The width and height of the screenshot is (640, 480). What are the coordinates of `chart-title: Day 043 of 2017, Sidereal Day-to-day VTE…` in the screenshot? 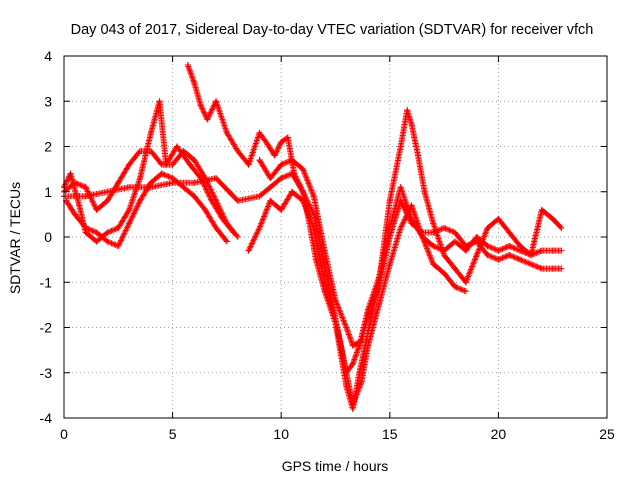 It's located at (332, 30).